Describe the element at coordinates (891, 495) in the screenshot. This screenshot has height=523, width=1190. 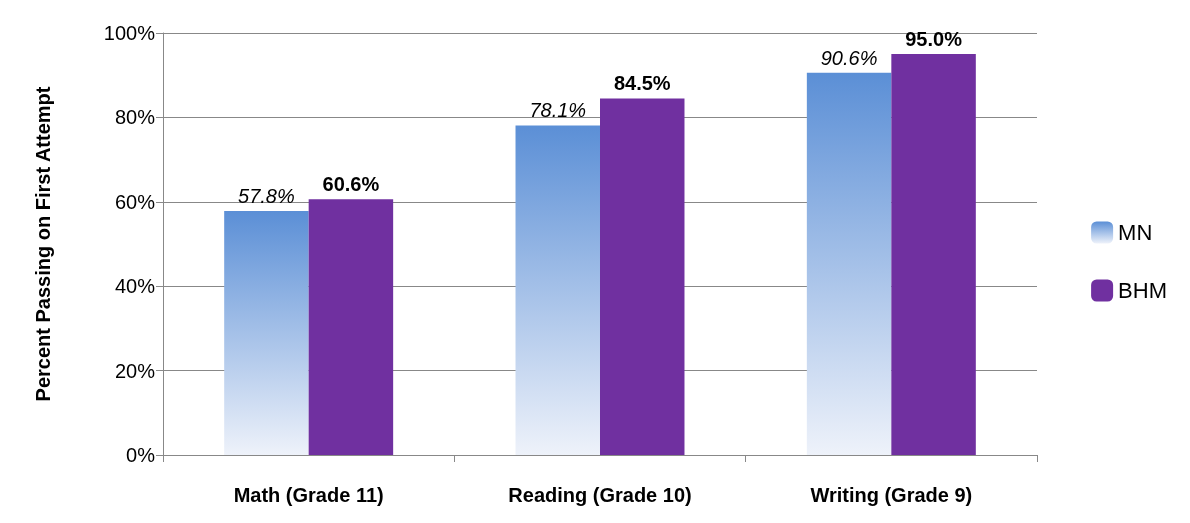
I see `x-tick-label: Writing (Grade 9)` at that location.